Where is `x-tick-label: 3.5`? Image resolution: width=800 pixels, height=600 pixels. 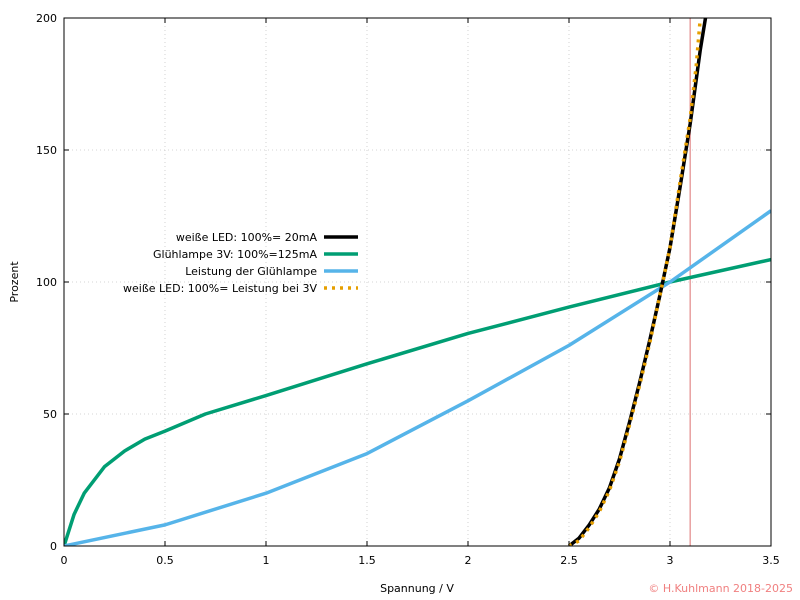 x-tick-label: 3.5 is located at coordinates (771, 560).